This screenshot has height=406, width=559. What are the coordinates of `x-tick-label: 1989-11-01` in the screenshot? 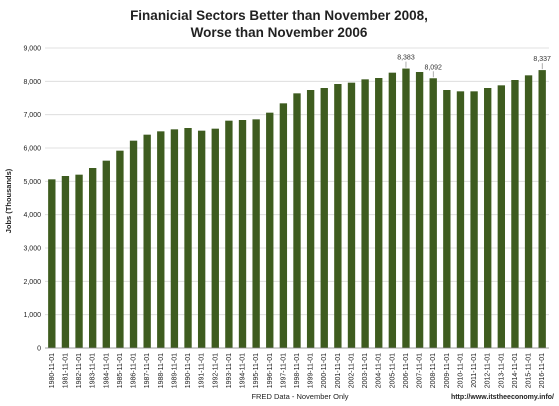 It's located at (174, 370).